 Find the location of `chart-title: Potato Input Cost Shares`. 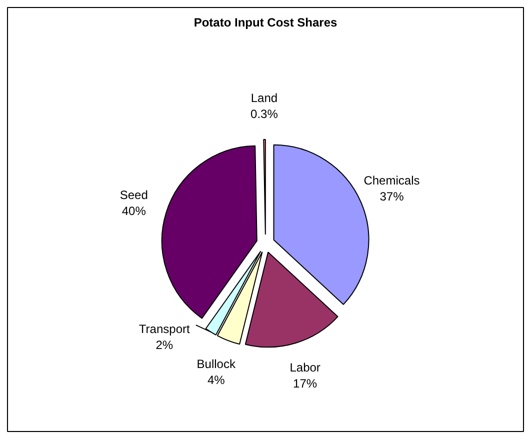

chart-title: Potato Input Cost Shares is located at coordinates (266, 23).